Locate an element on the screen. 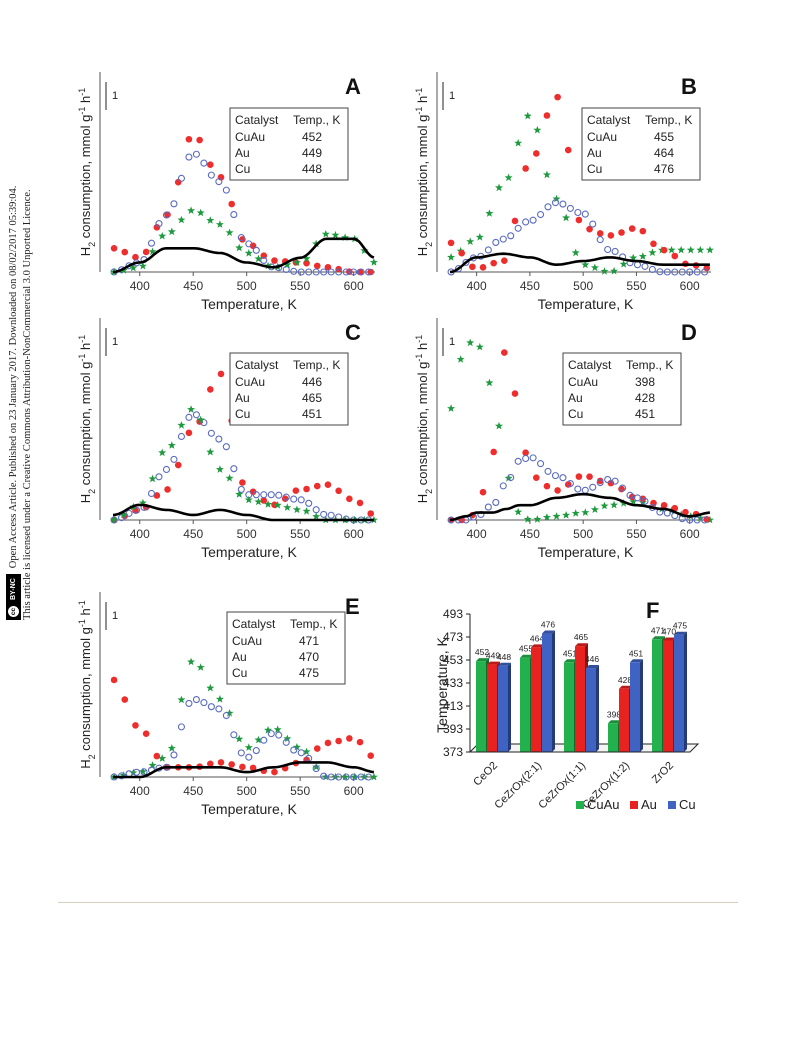 Image resolution: width=793 pixels, height=1039 pixels. x-tick-label: 550 is located at coordinates (636, 534).